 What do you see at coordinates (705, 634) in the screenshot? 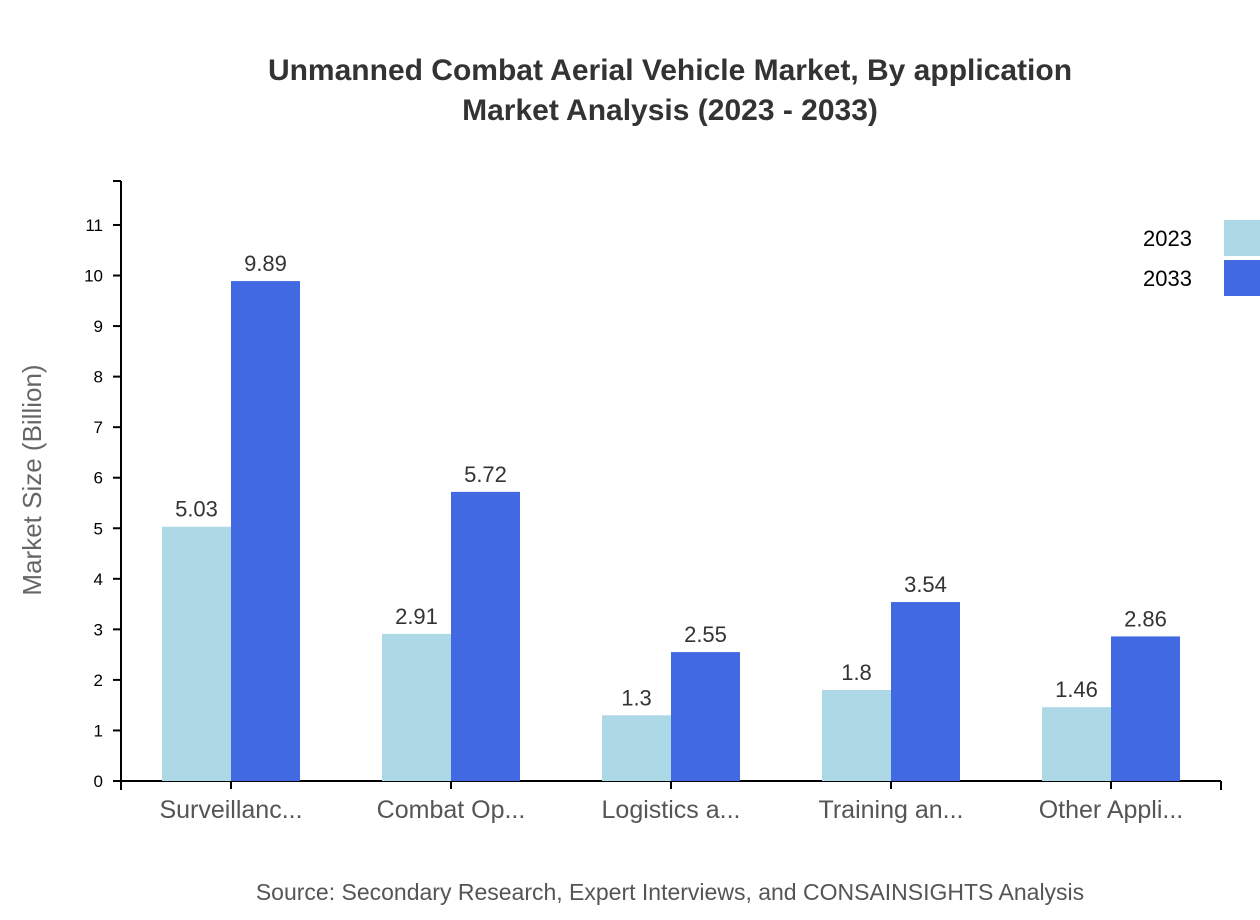
I see `data-label: 2.55` at bounding box center [705, 634].